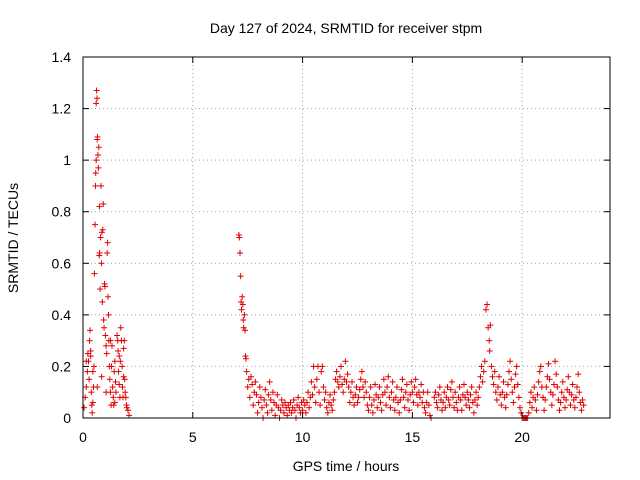 The height and width of the screenshot is (480, 640). Describe the element at coordinates (413, 437) in the screenshot. I see `x-tick-label: 15` at that location.